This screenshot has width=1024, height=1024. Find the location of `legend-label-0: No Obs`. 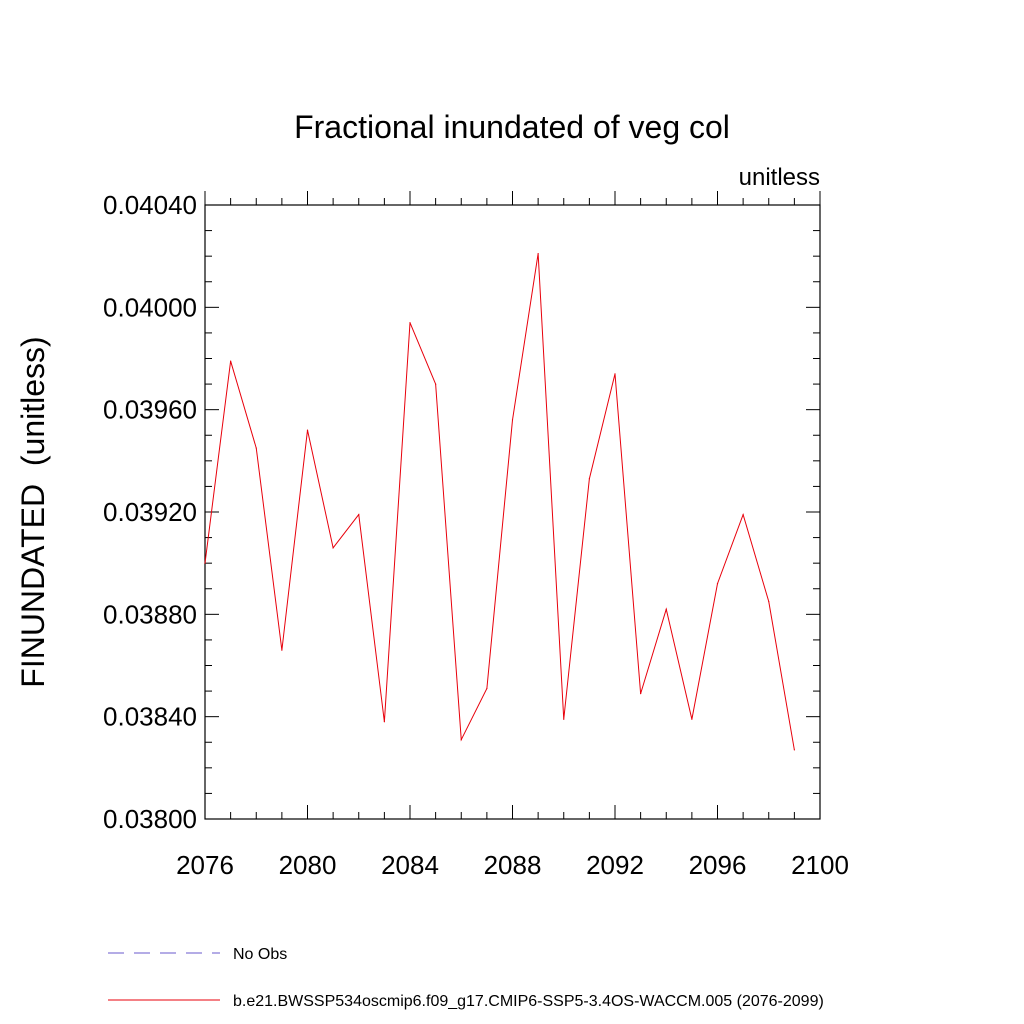

legend-label-0: No Obs is located at coordinates (260, 954).